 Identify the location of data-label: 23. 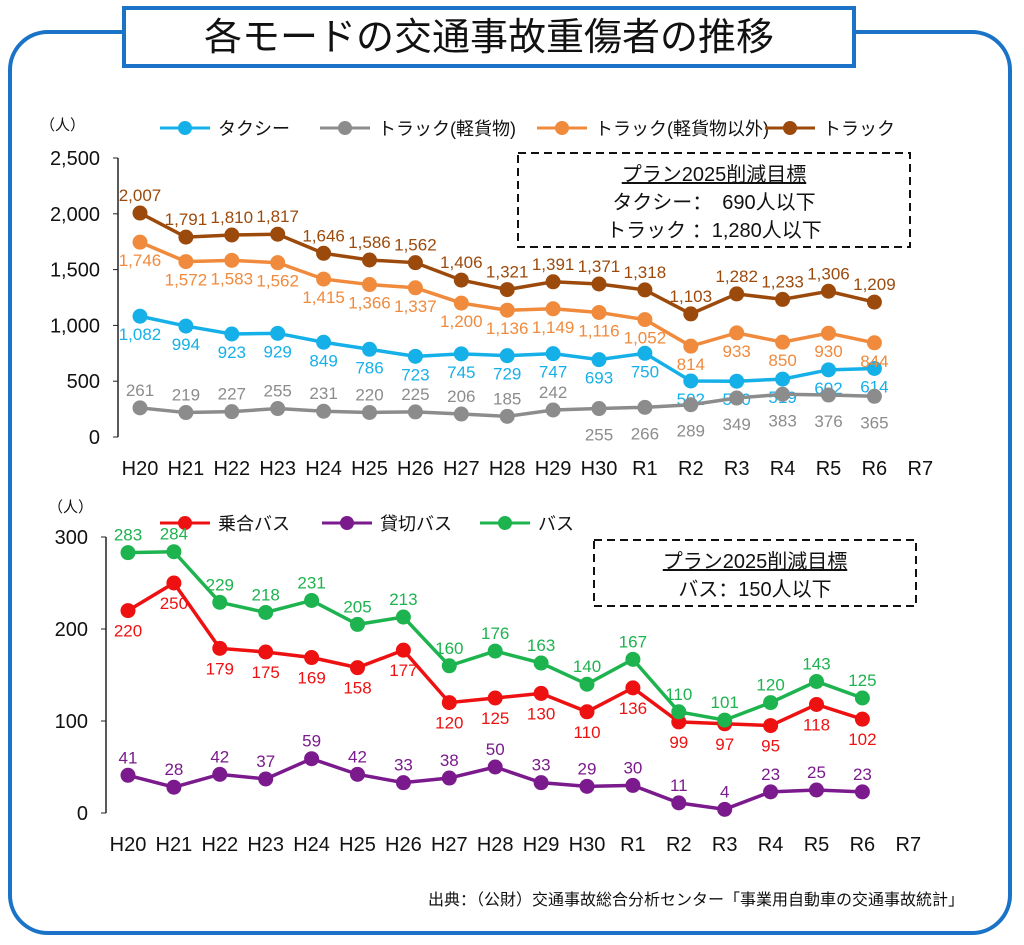
(770, 774).